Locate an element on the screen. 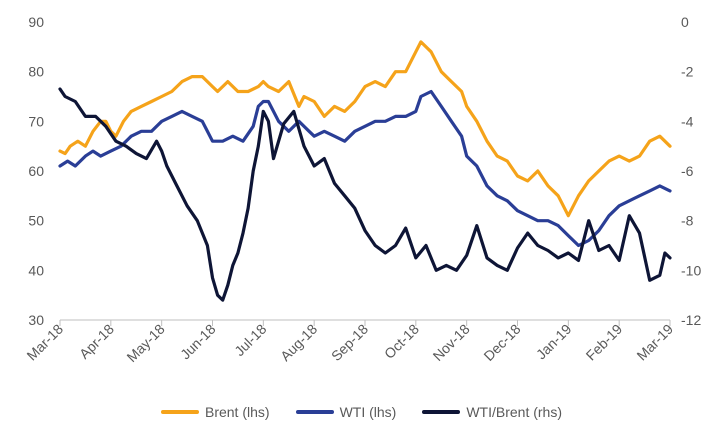 The image size is (723, 440). x-axis-tick-label: Nov-18 is located at coordinates (451, 342).